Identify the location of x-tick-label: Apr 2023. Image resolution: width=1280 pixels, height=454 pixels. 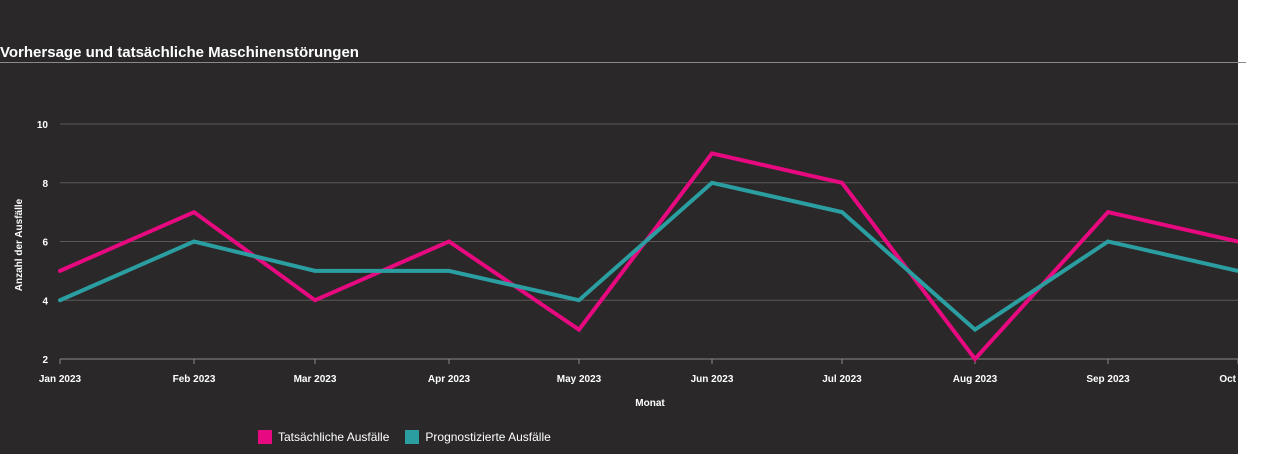
(449, 379).